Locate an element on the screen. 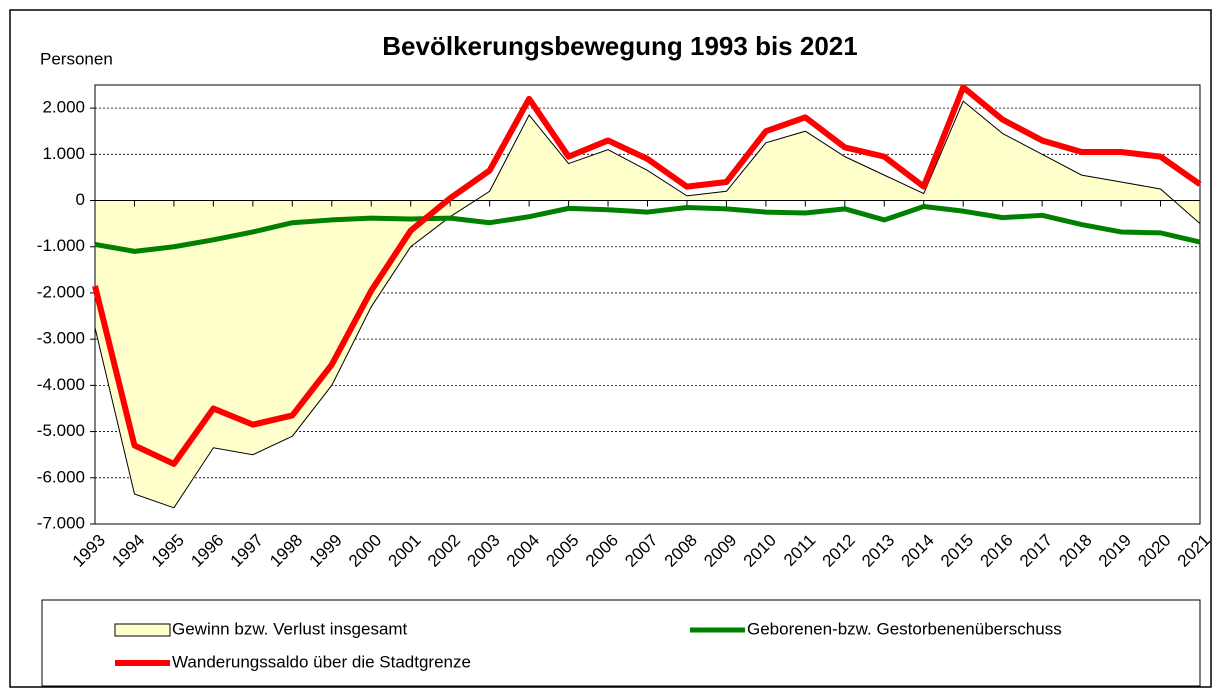 The height and width of the screenshot is (689, 1221). x-tick-label: 1997 is located at coordinates (247, 551).